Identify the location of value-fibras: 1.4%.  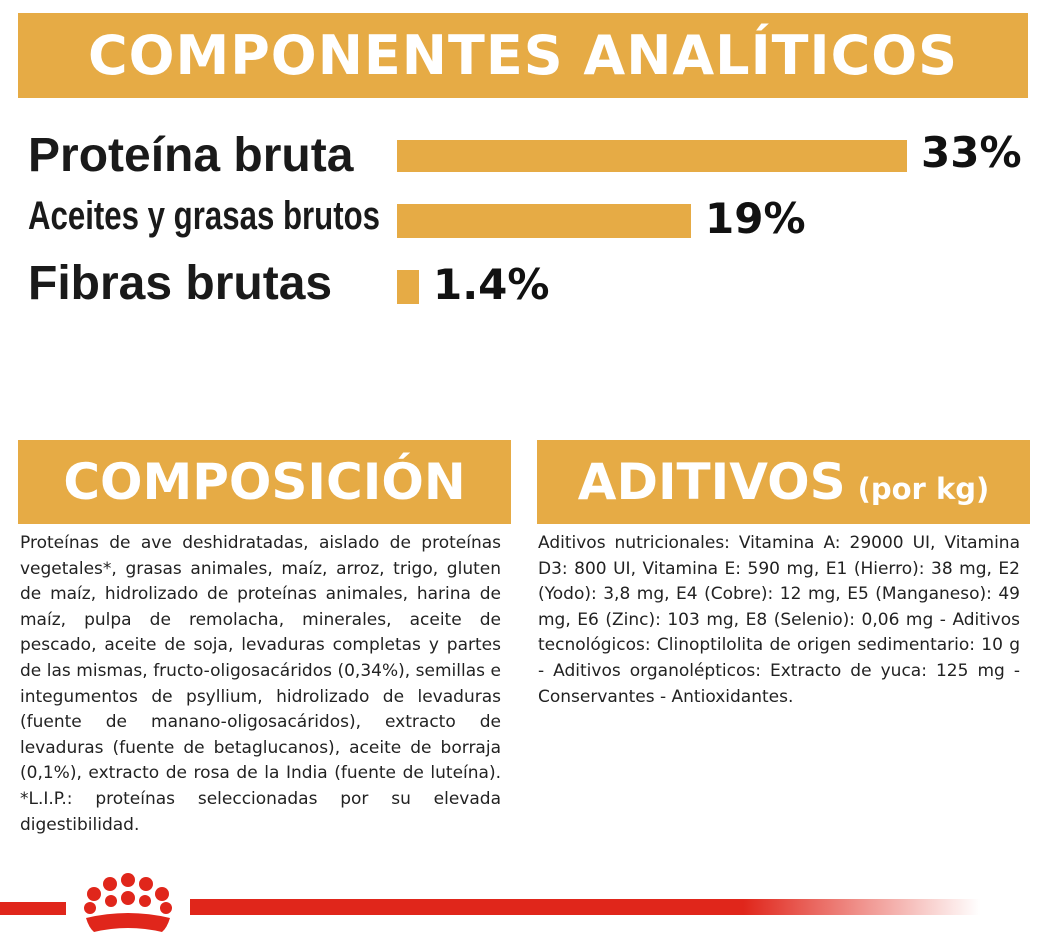
(491, 284).